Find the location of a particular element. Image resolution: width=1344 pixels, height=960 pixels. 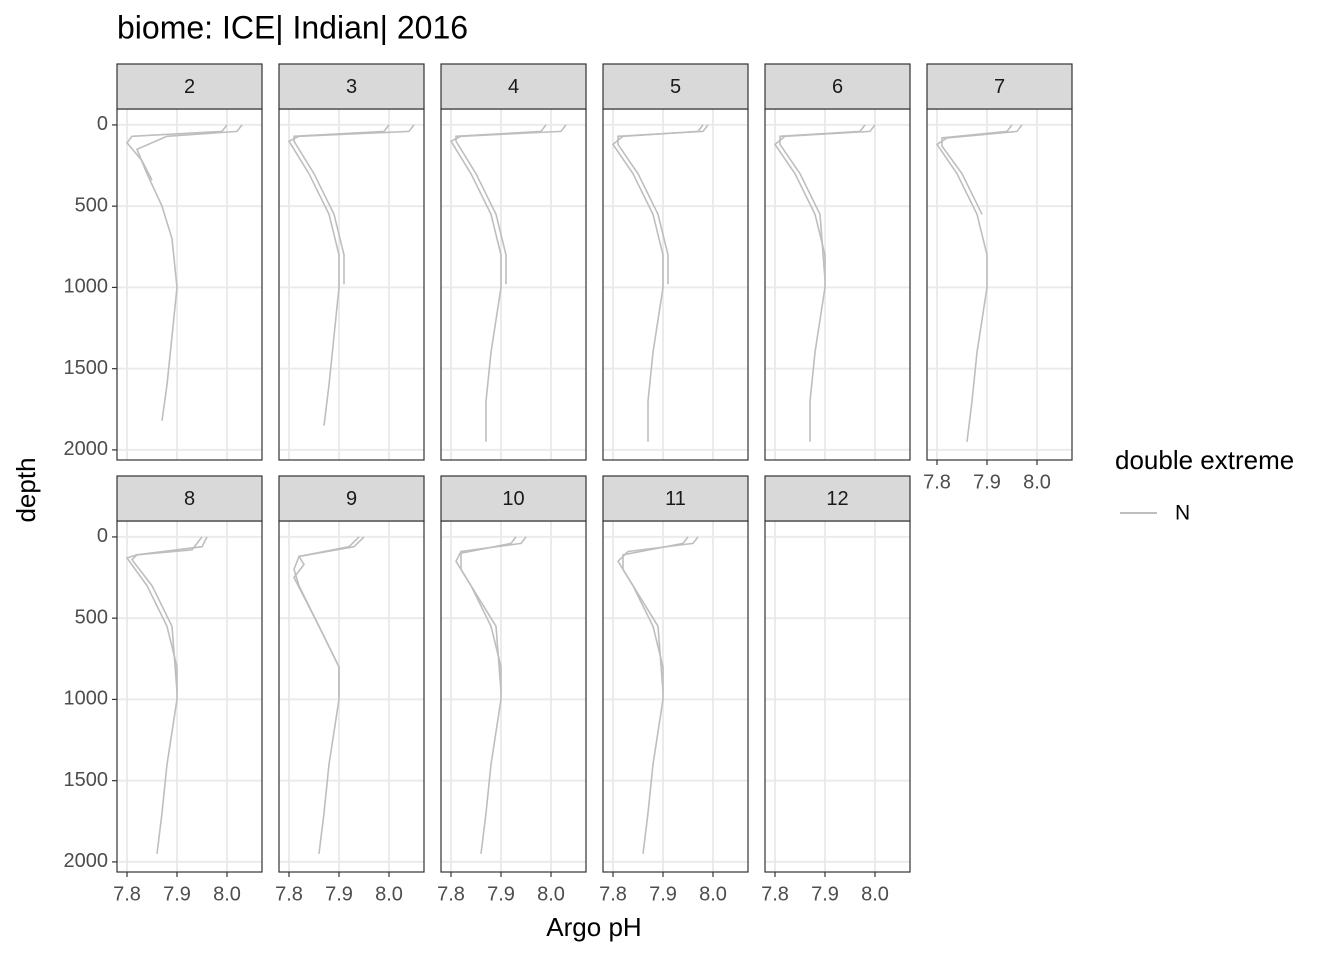

strip-label: 5 is located at coordinates (675, 87).